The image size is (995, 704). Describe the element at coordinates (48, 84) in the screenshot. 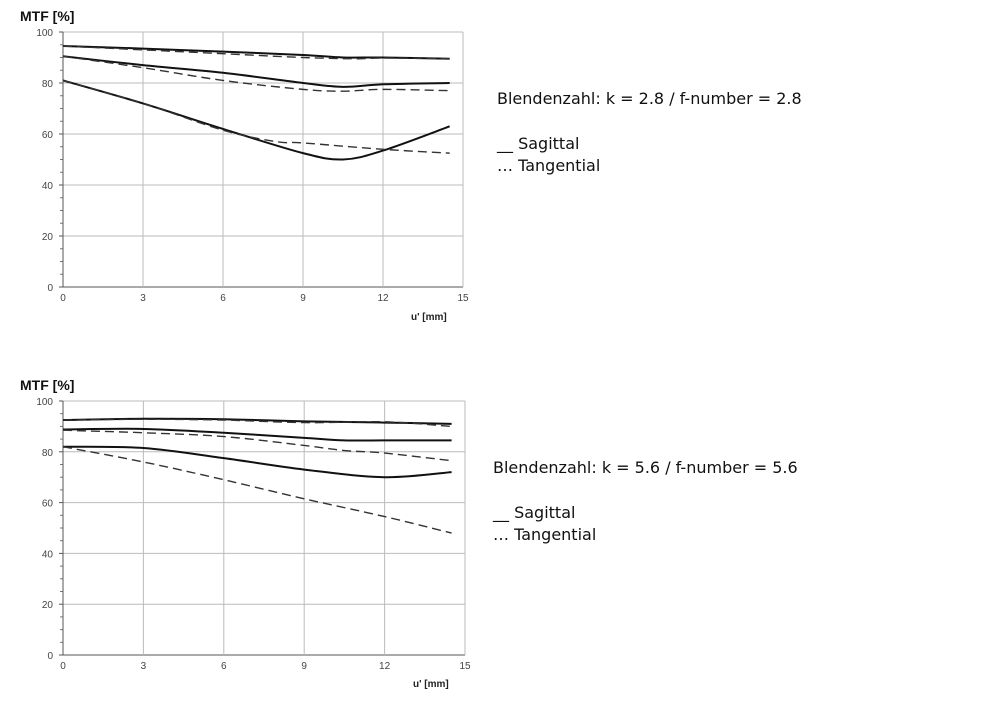

I see `chart1-ytick-label: 80` at that location.